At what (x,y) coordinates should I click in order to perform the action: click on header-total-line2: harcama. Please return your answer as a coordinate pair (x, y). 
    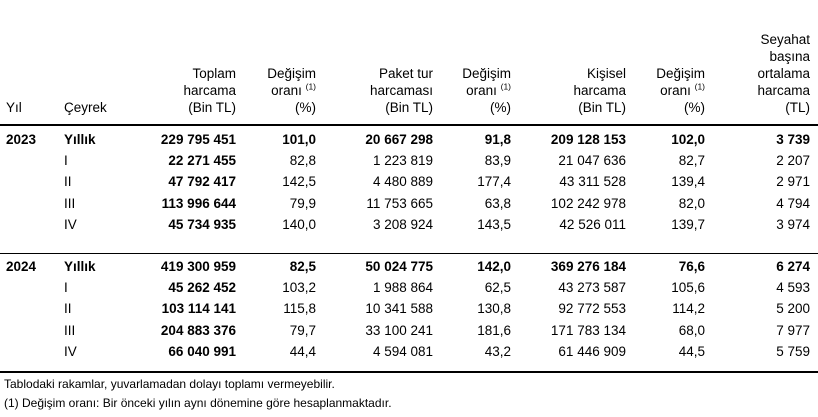
    Looking at the image, I should click on (209, 90).